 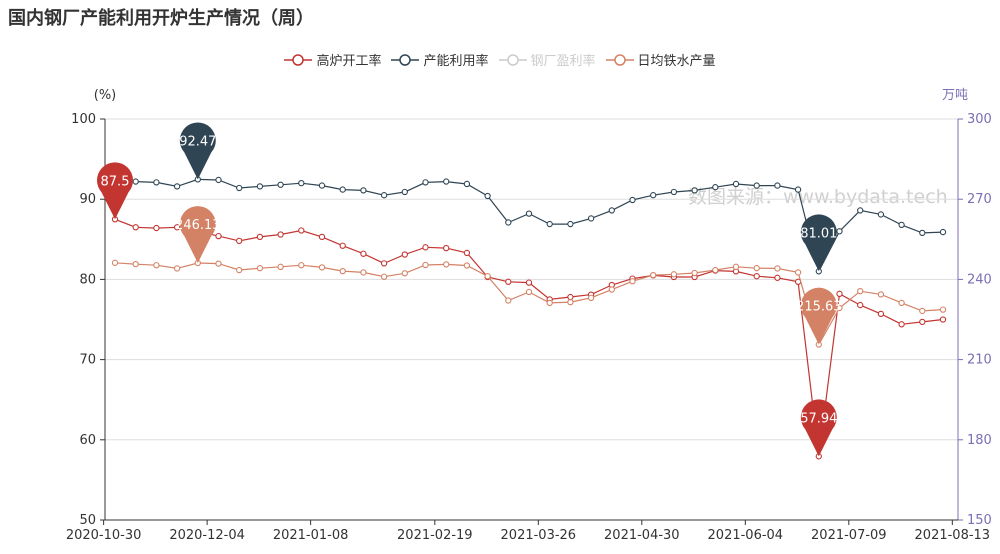 What do you see at coordinates (349, 61) in the screenshot?
I see `legend-label: 高炉开工率` at bounding box center [349, 61].